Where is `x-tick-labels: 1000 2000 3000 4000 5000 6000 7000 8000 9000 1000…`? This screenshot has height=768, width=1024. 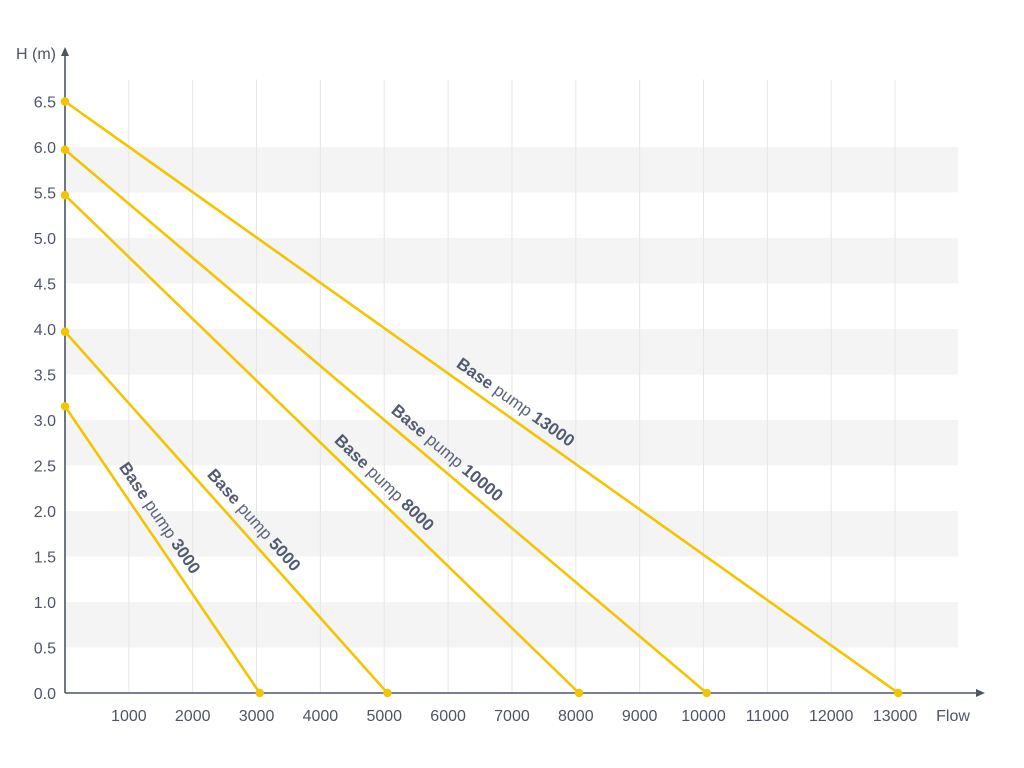
x-tick-labels: 1000 2000 3000 4000 5000 6000 7000 8000 9000 1000… is located at coordinates (514, 716).